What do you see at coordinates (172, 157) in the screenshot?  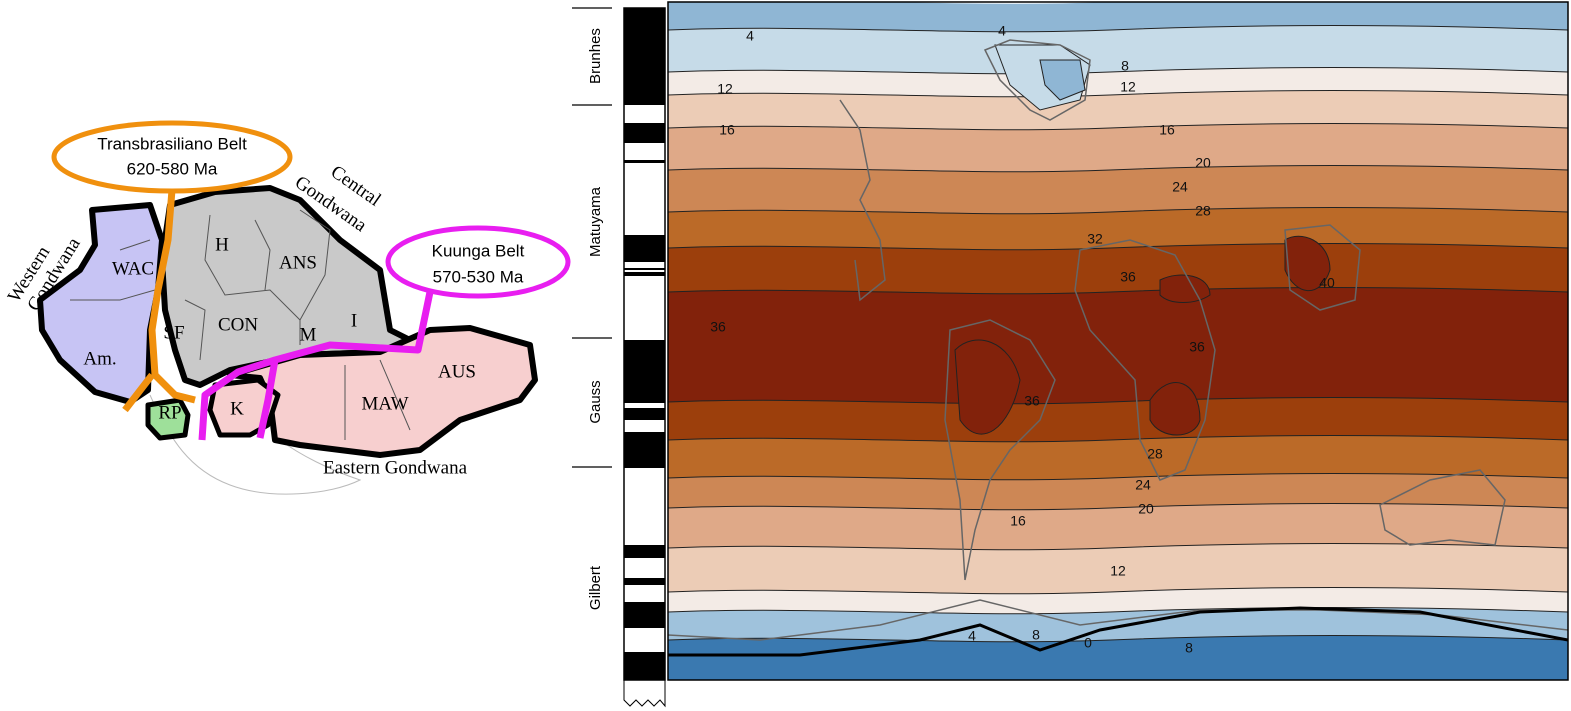 I see `transbrasiliano-ellipse` at bounding box center [172, 157].